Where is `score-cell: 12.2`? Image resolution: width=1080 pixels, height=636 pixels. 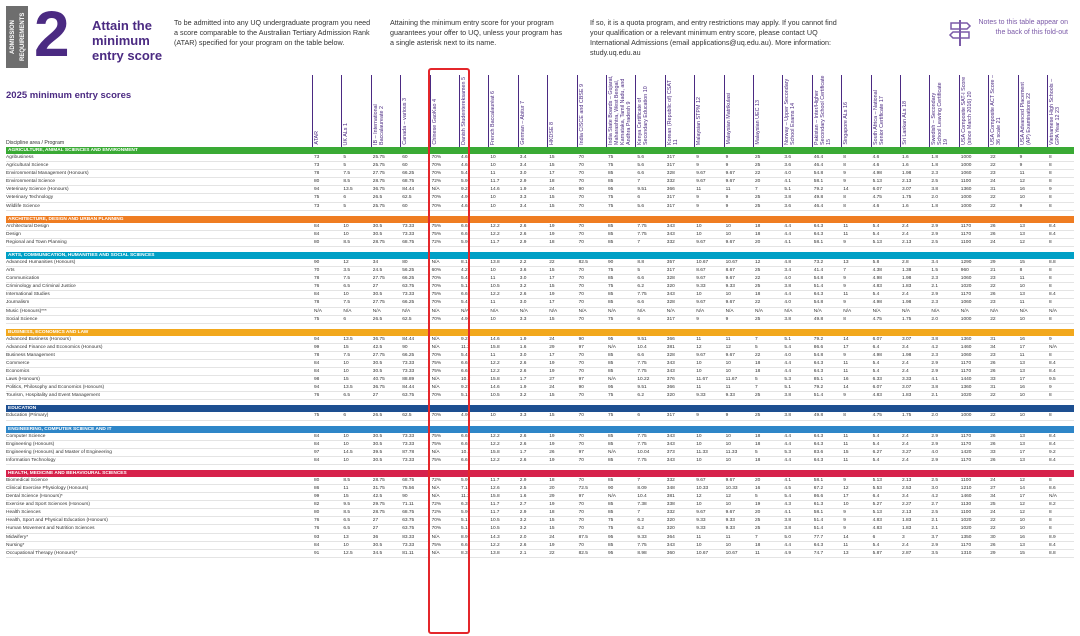 score-cell: 12.2 is located at coordinates (495, 460).